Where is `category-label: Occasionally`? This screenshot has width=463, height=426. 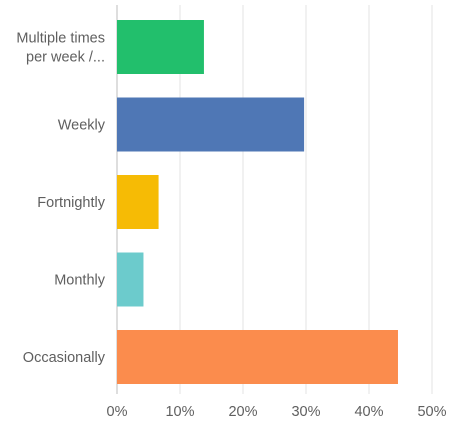 category-label: Occasionally is located at coordinates (64, 358).